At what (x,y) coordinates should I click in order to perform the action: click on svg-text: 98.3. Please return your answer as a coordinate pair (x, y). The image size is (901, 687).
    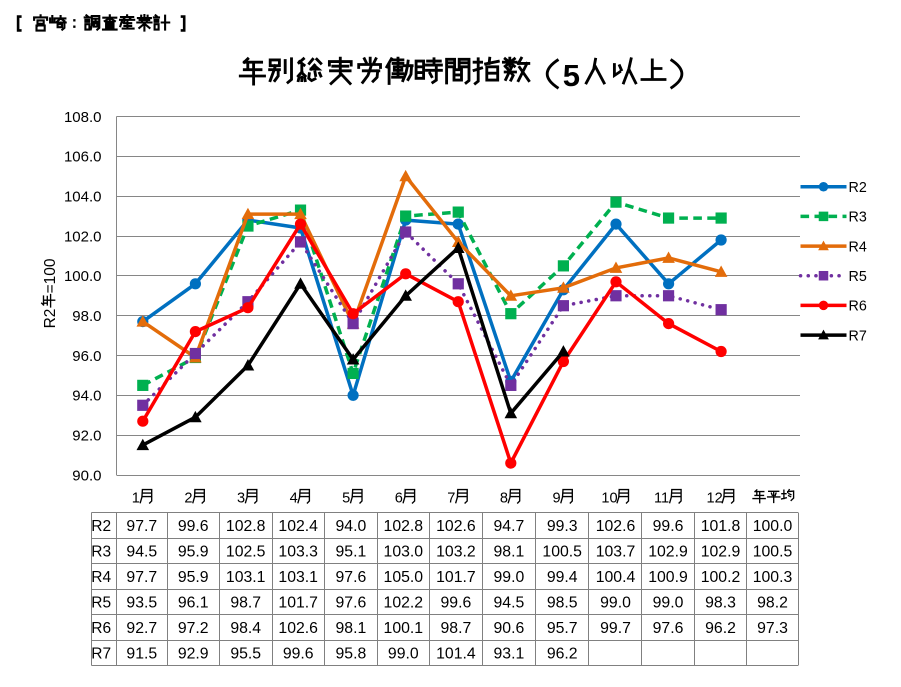
    Looking at the image, I should click on (720, 603).